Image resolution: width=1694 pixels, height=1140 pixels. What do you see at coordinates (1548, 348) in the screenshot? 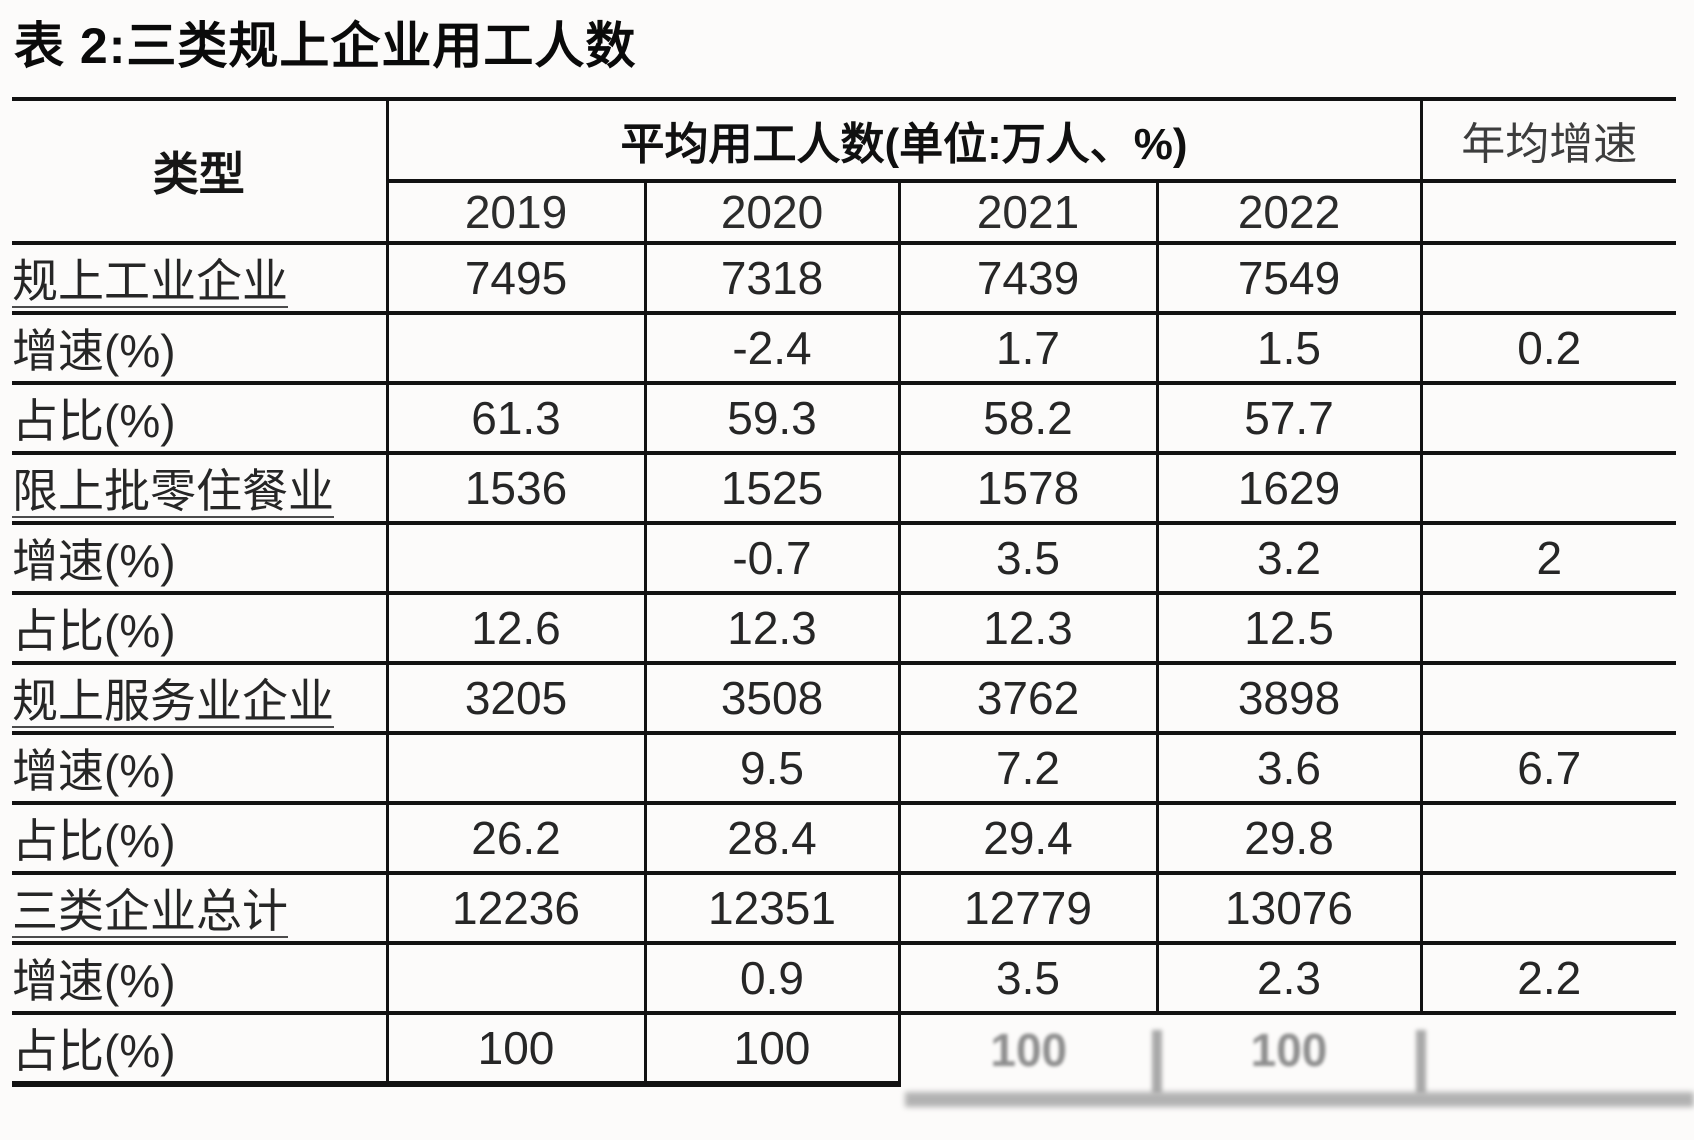
I see `cell-avg-growth: 0.2` at bounding box center [1548, 348].